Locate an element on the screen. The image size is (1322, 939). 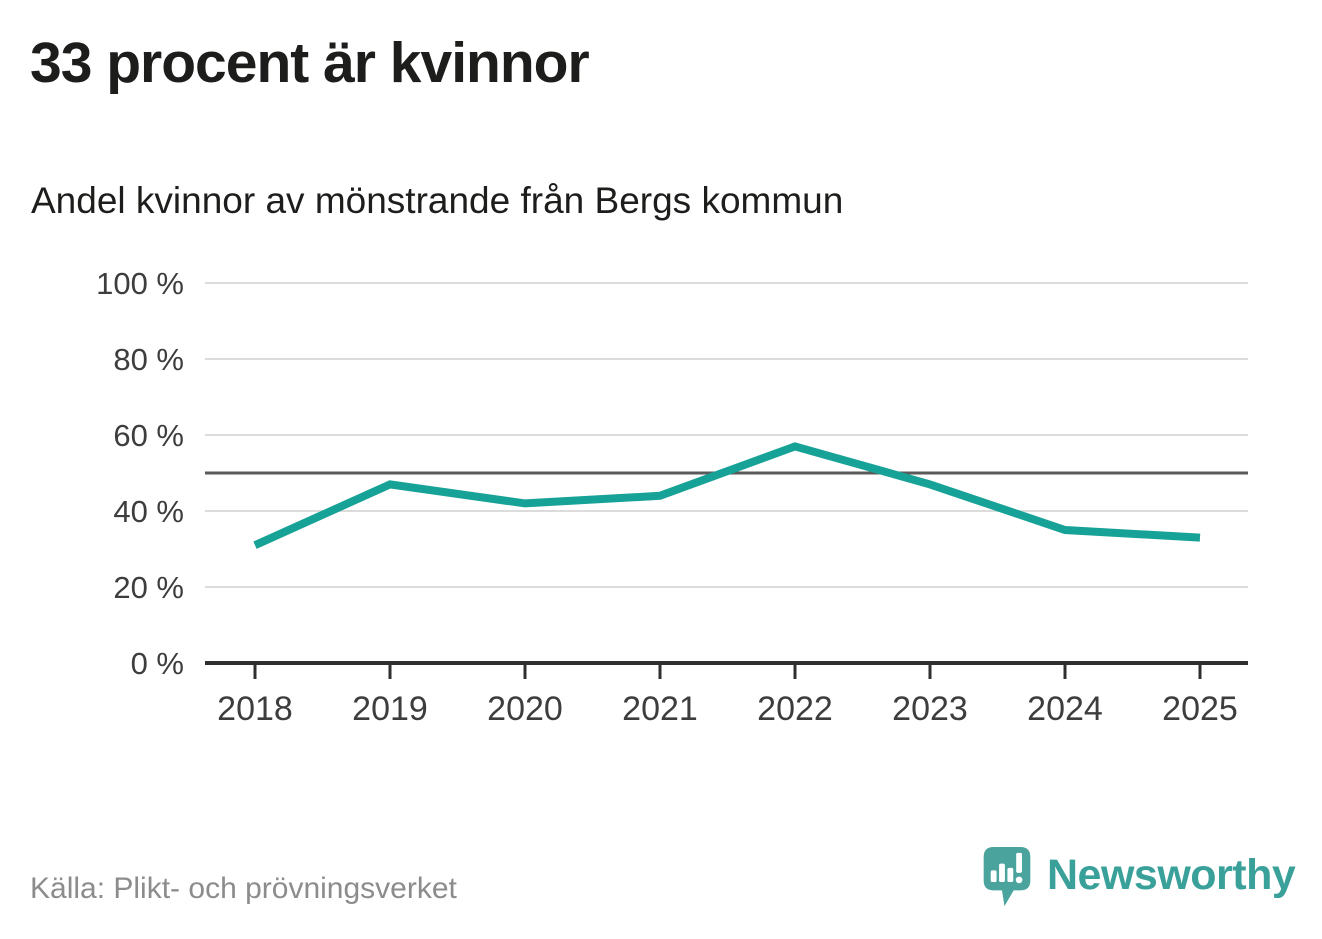
svg-text: 2022 is located at coordinates (795, 709).